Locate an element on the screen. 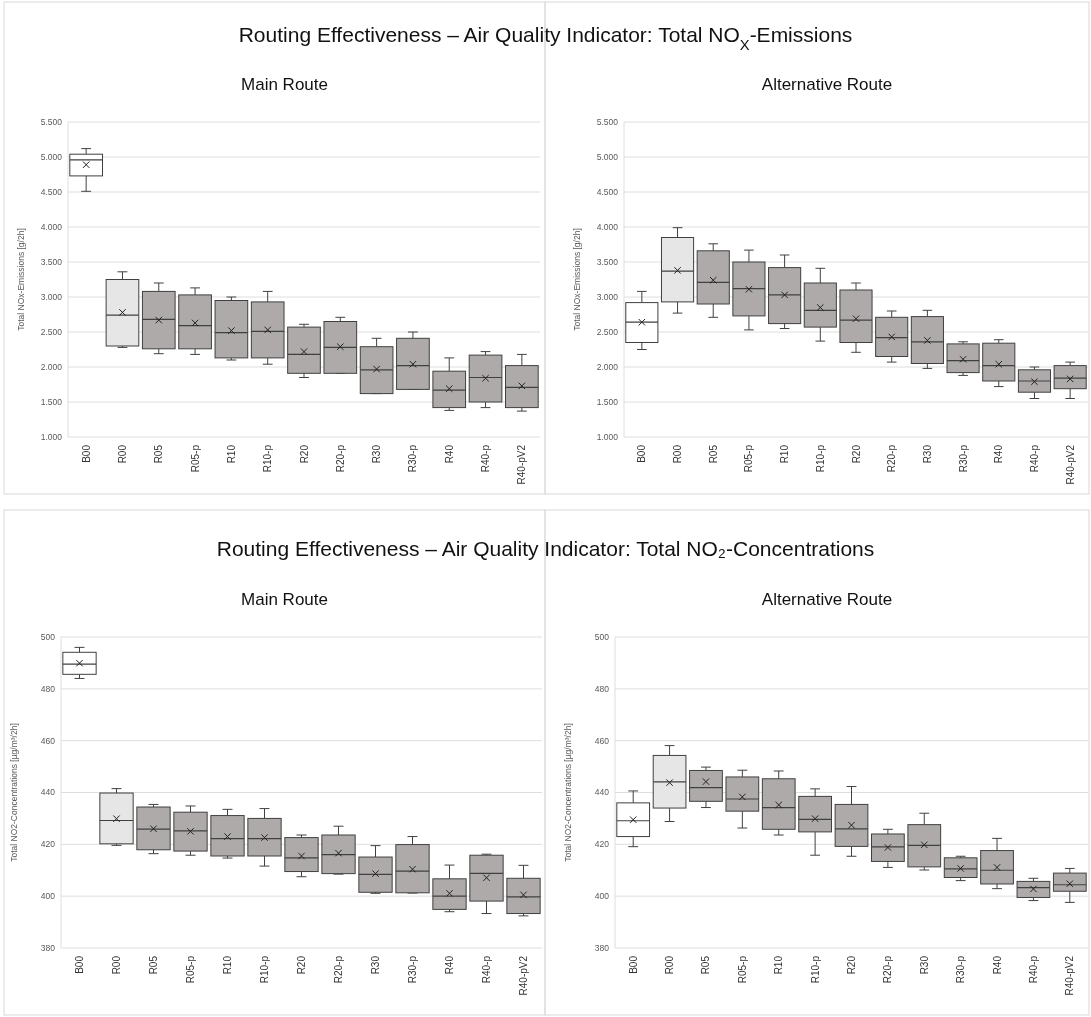 The height and width of the screenshot is (1017, 1091). chart-title: Routing Effectiveness – Air Quality Indicator: Total NO$_{X}$-Emissions is located at coordinates (545, 38).